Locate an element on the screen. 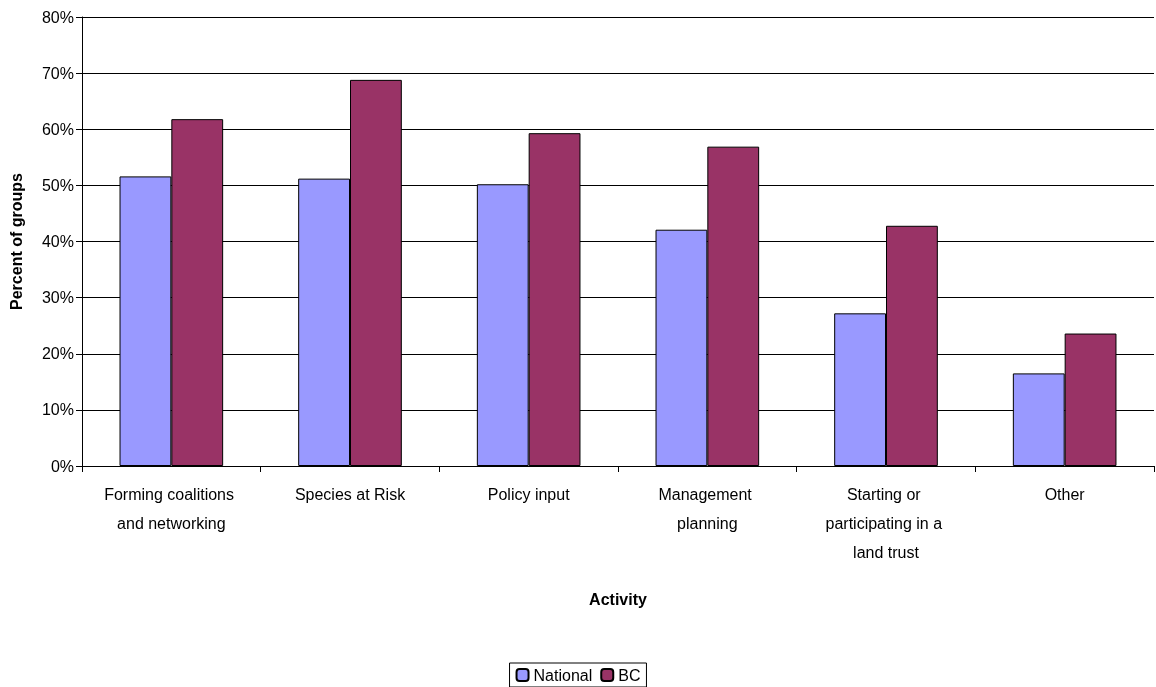  y-tick-label: 60% is located at coordinates (57, 129).